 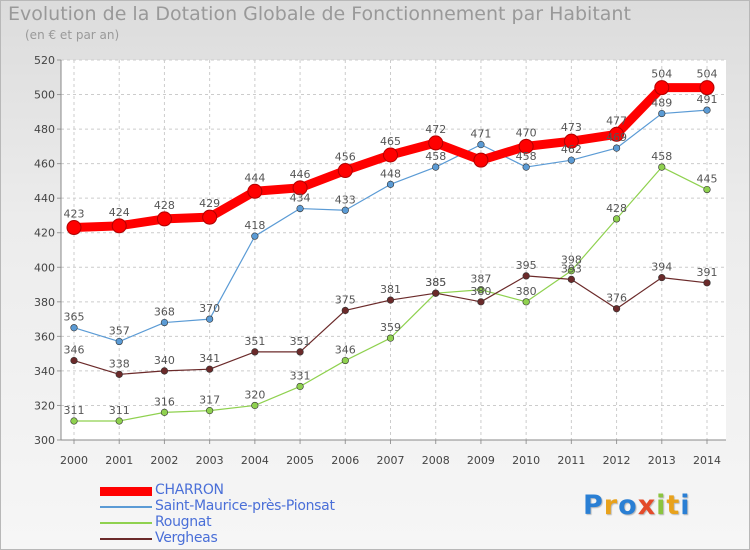 I want to click on x-tick-label: 2007, so click(x=391, y=460).